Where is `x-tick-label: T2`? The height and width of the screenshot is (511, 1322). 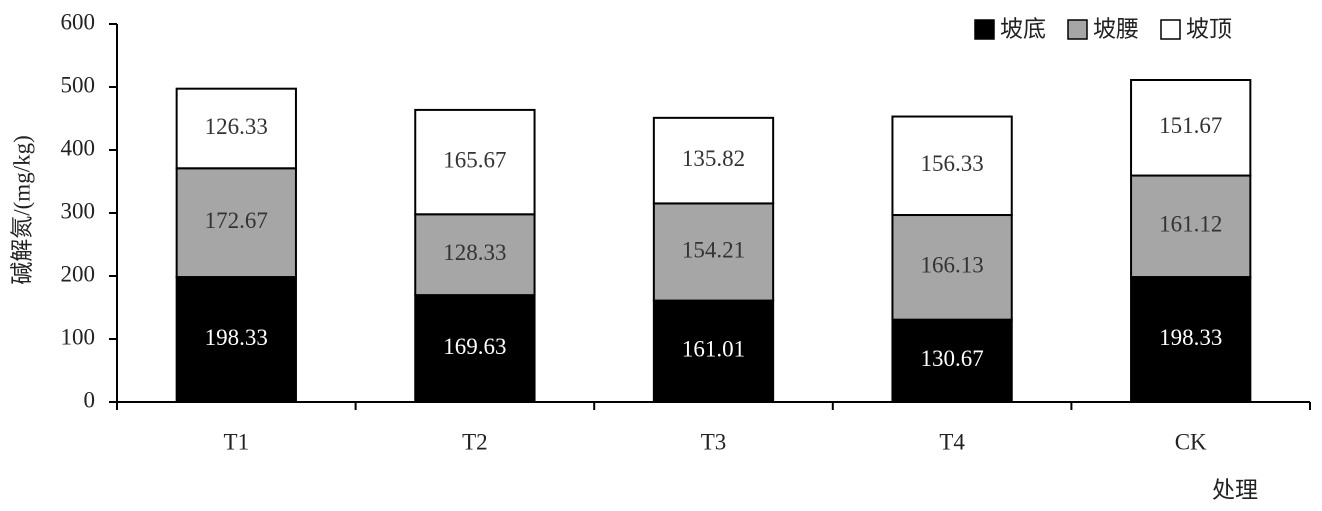
x-tick-label: T2 is located at coordinates (475, 441).